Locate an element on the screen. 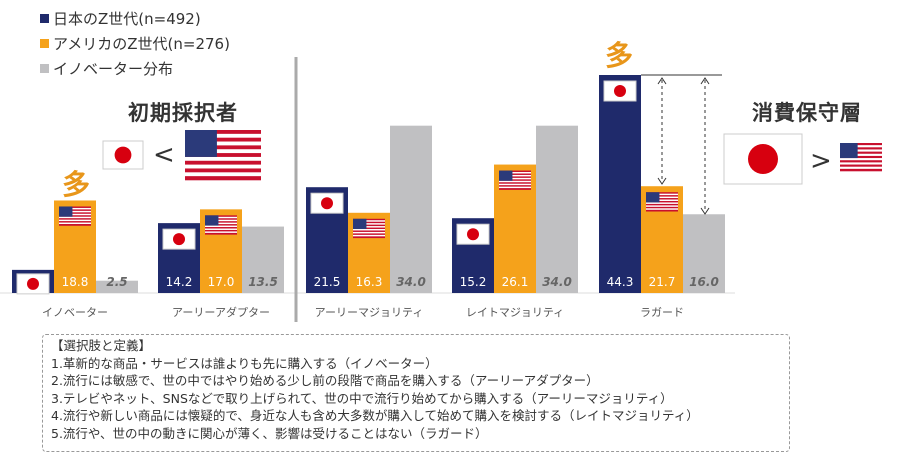 Image resolution: width=897 pixels, height=463 pixels. many-label-left: 多 is located at coordinates (76, 184).